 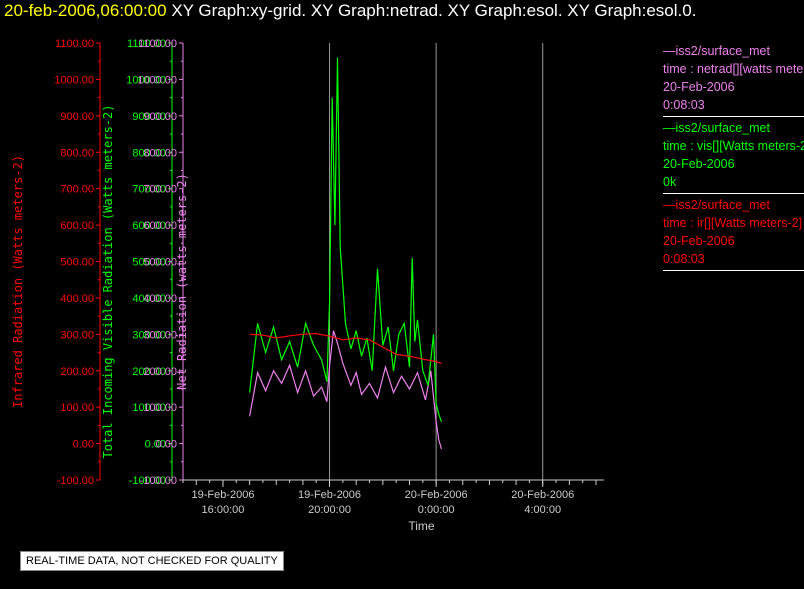 I want to click on x-tick-label: 20:00:00, so click(x=329, y=510).